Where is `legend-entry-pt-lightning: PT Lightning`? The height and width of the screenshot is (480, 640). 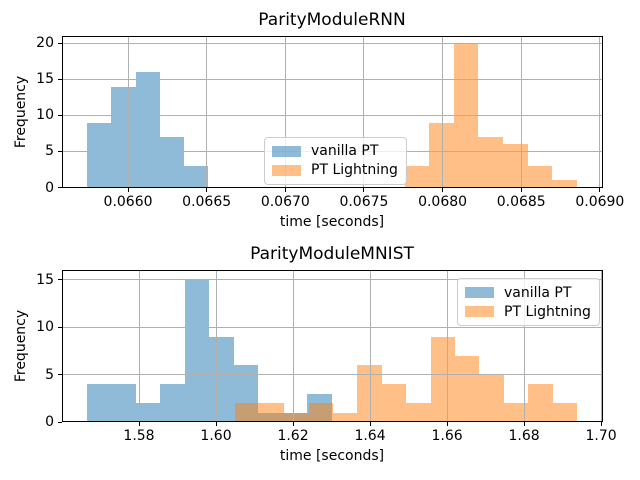
legend-entry-pt-lightning: PT Lightning is located at coordinates (528, 311).